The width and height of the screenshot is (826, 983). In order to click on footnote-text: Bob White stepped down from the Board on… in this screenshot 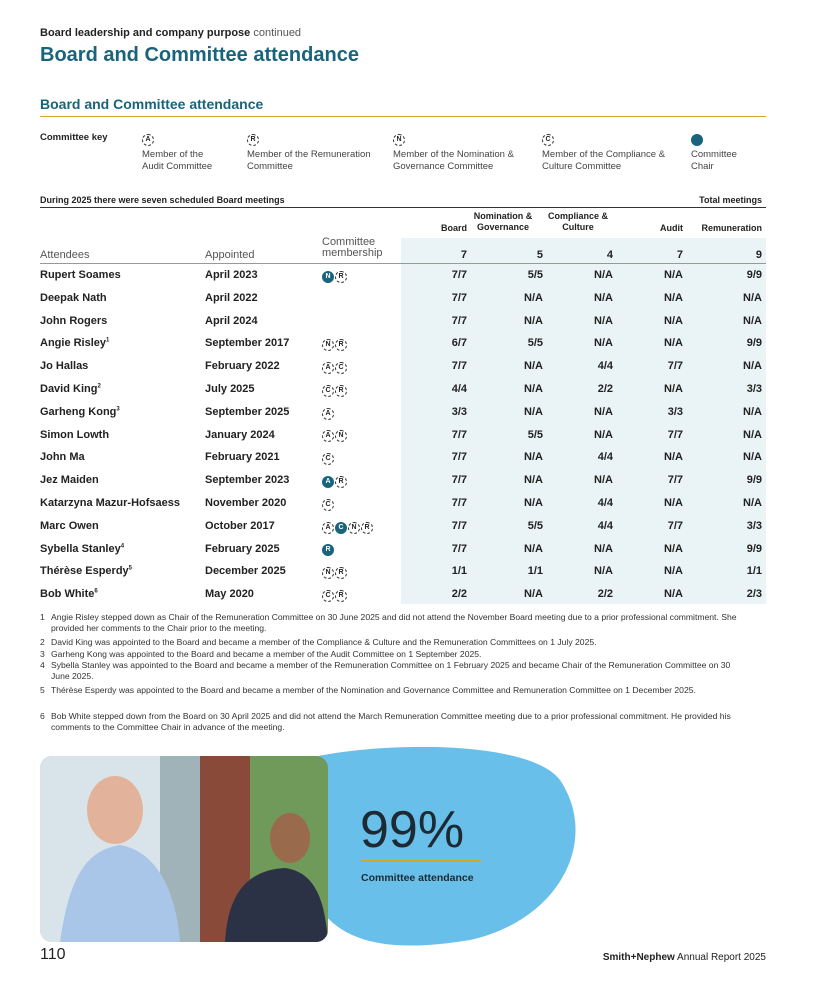, I will do `click(391, 721)`.